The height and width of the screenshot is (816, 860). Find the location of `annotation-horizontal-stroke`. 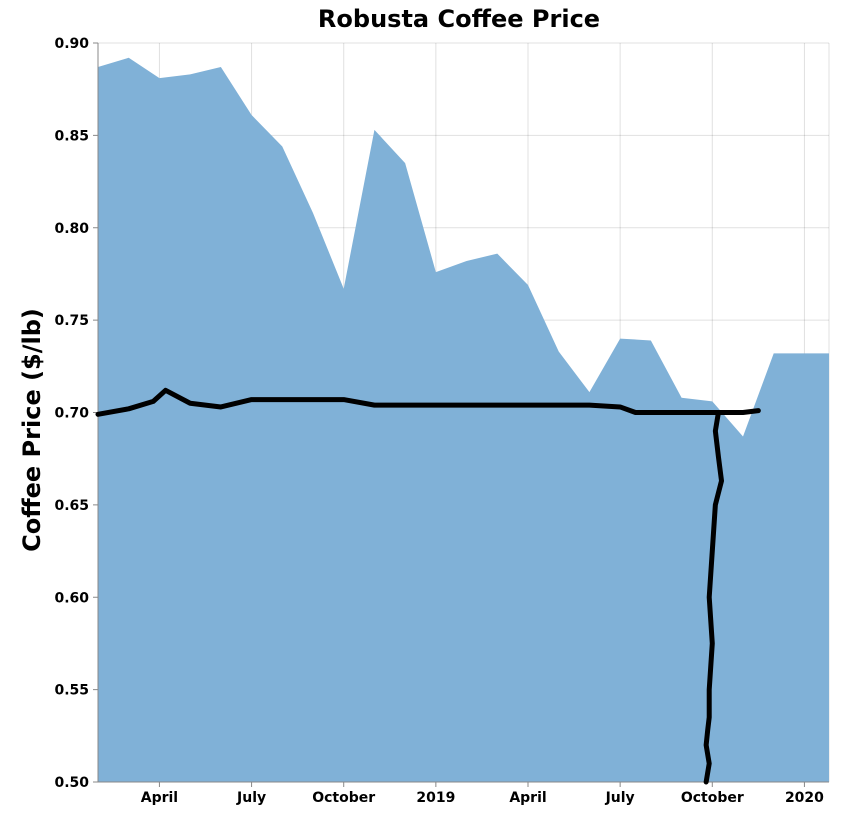

annotation-horizontal-stroke is located at coordinates (428, 402).